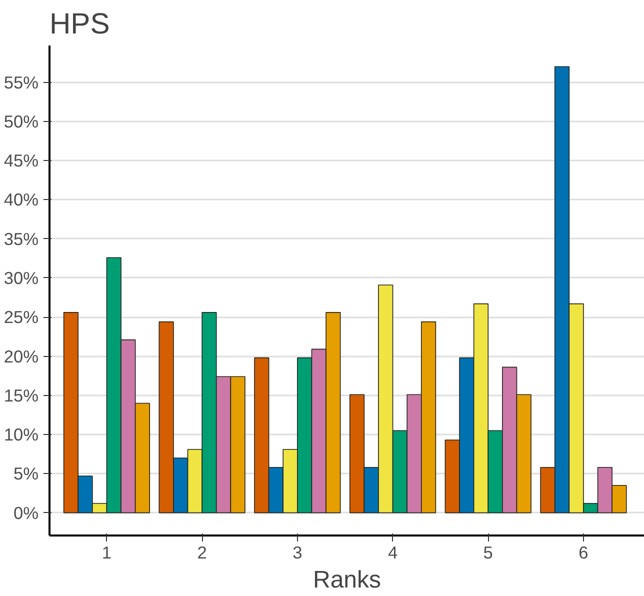 The image size is (644, 596). Describe the element at coordinates (488, 552) in the screenshot. I see `x-tick-label: 5` at that location.